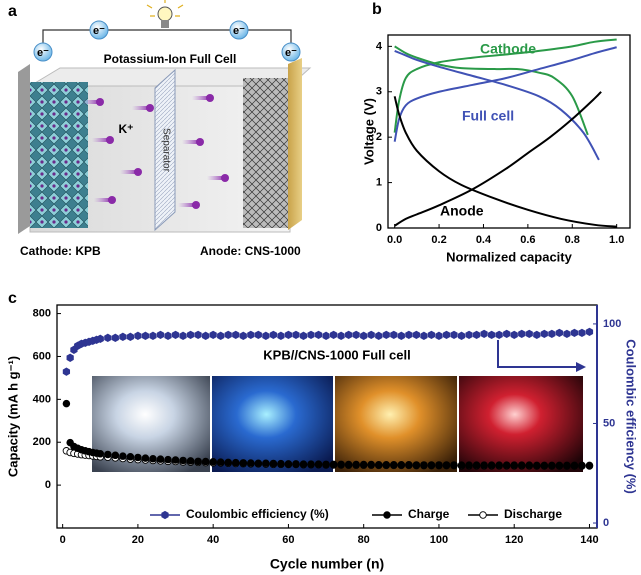 The image size is (641, 575). Describe the element at coordinates (295, 144) in the screenshot. I see `anode-collector` at that location.